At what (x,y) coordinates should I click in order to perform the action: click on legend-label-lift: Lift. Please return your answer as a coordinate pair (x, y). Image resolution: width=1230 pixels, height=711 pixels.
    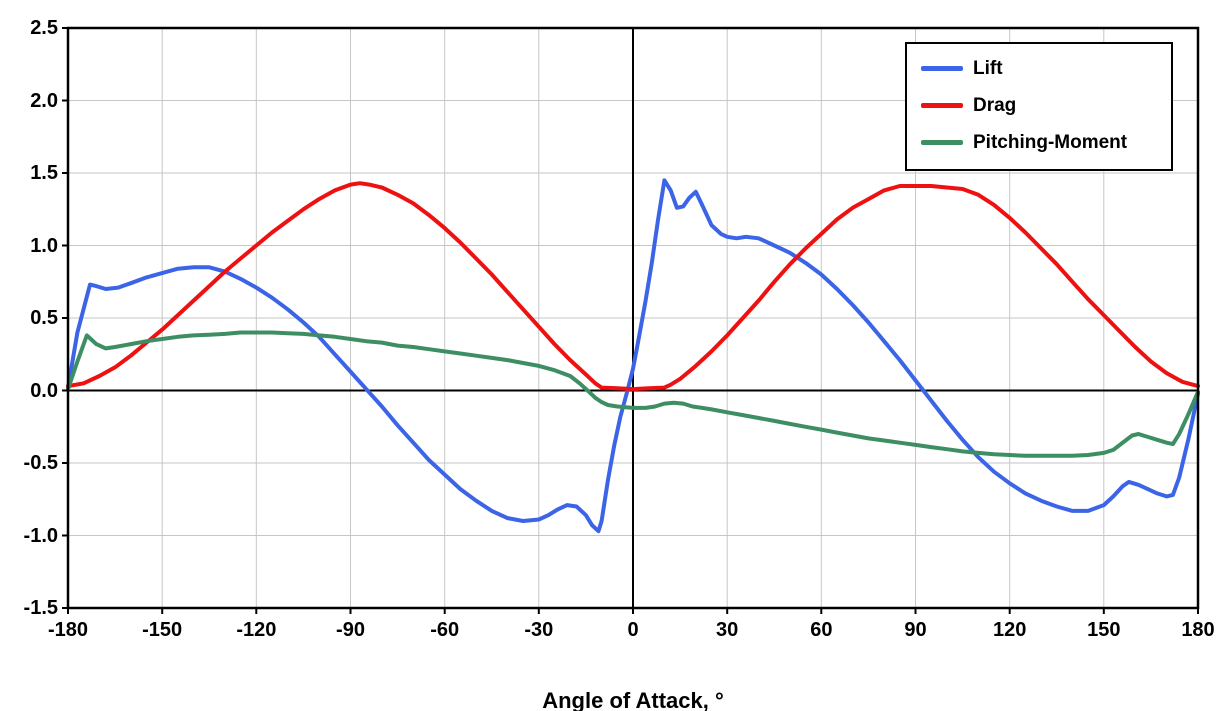
    Looking at the image, I should click on (988, 68).